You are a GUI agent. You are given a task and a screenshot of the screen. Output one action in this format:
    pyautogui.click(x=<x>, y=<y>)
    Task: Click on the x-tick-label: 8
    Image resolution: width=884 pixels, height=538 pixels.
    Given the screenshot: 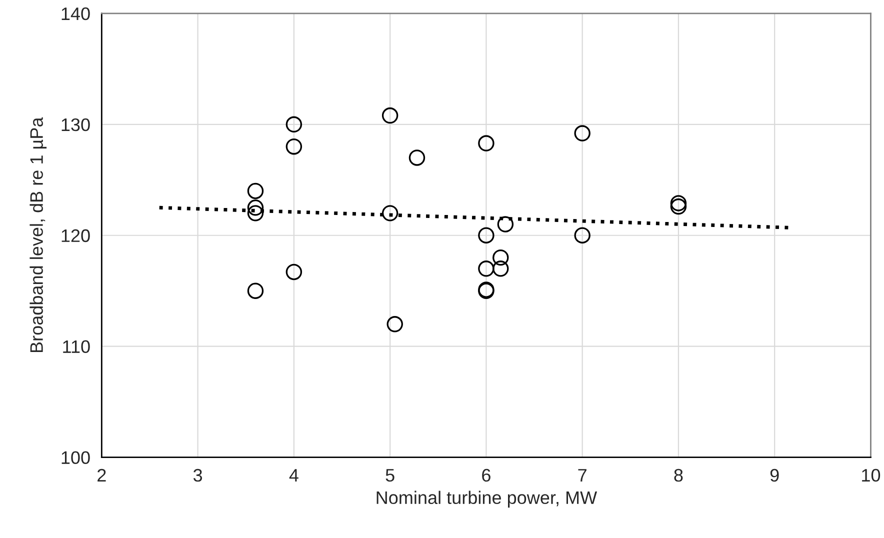 What is the action you would take?
    pyautogui.click(x=678, y=475)
    